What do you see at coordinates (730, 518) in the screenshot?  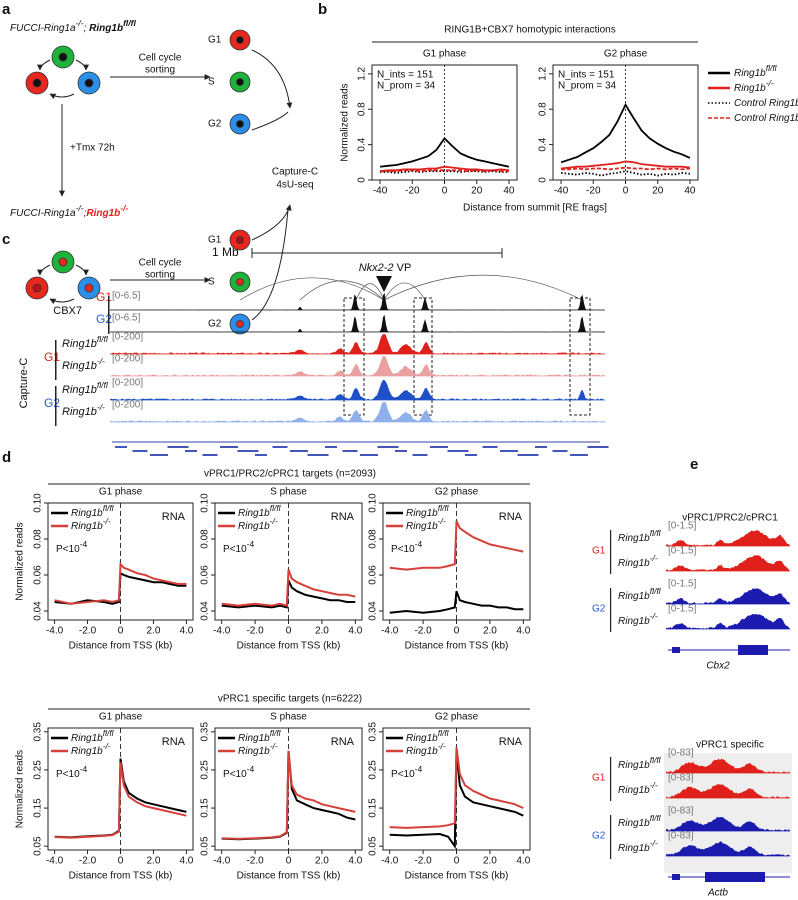 I see `locus-title: vPRC1/PRC2/cPRC1` at bounding box center [730, 518].